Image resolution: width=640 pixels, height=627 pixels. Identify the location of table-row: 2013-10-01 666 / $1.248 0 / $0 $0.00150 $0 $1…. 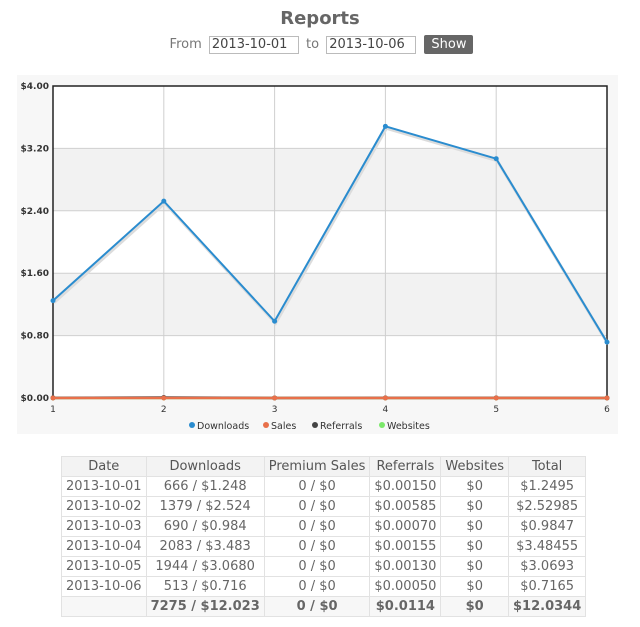
(324, 486).